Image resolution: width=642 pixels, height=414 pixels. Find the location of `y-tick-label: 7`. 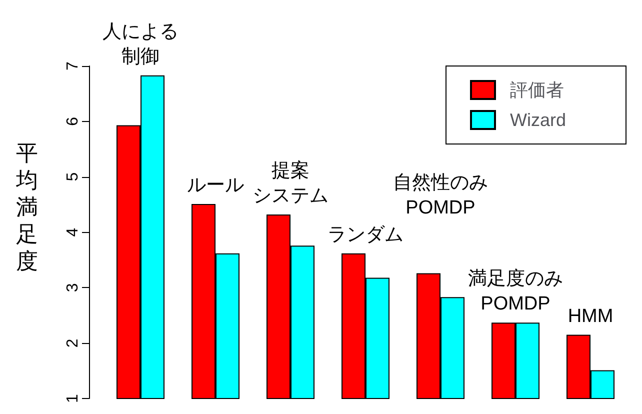

y-tick-label: 7 is located at coordinates (73, 65).